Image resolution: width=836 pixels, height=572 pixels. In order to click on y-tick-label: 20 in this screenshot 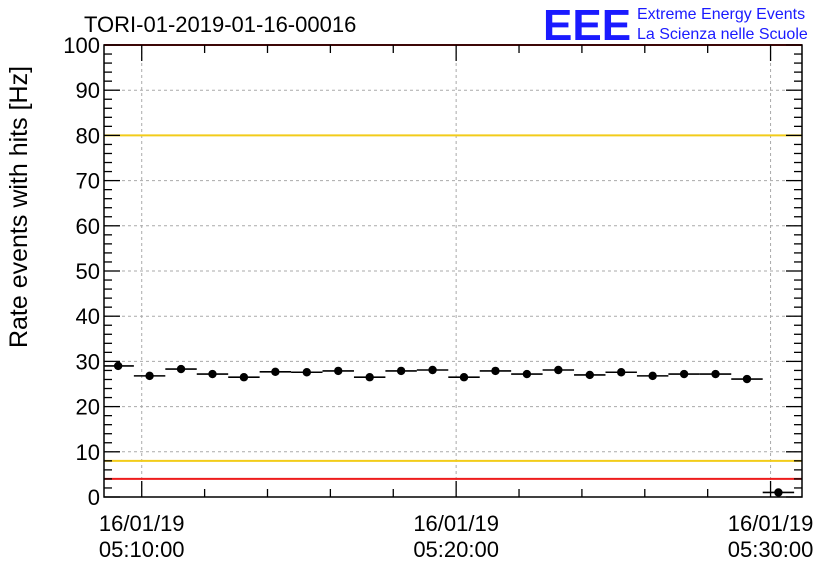, I will do `click(88, 407)`.